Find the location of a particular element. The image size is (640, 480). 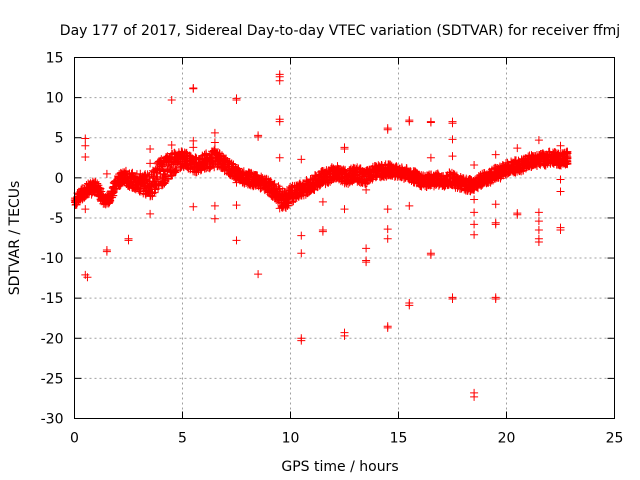

y-tick-label: -10 is located at coordinates (52, 259).